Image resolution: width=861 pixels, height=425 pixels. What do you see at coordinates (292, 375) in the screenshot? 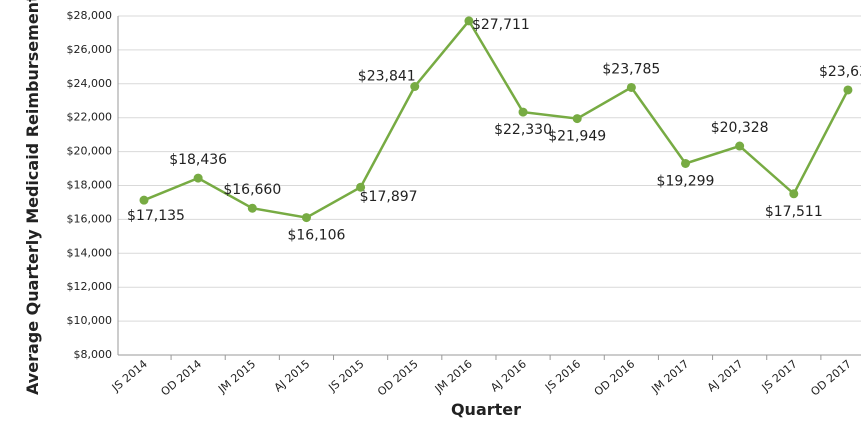
I see `x-tick-label: AJ 2015` at bounding box center [292, 375].